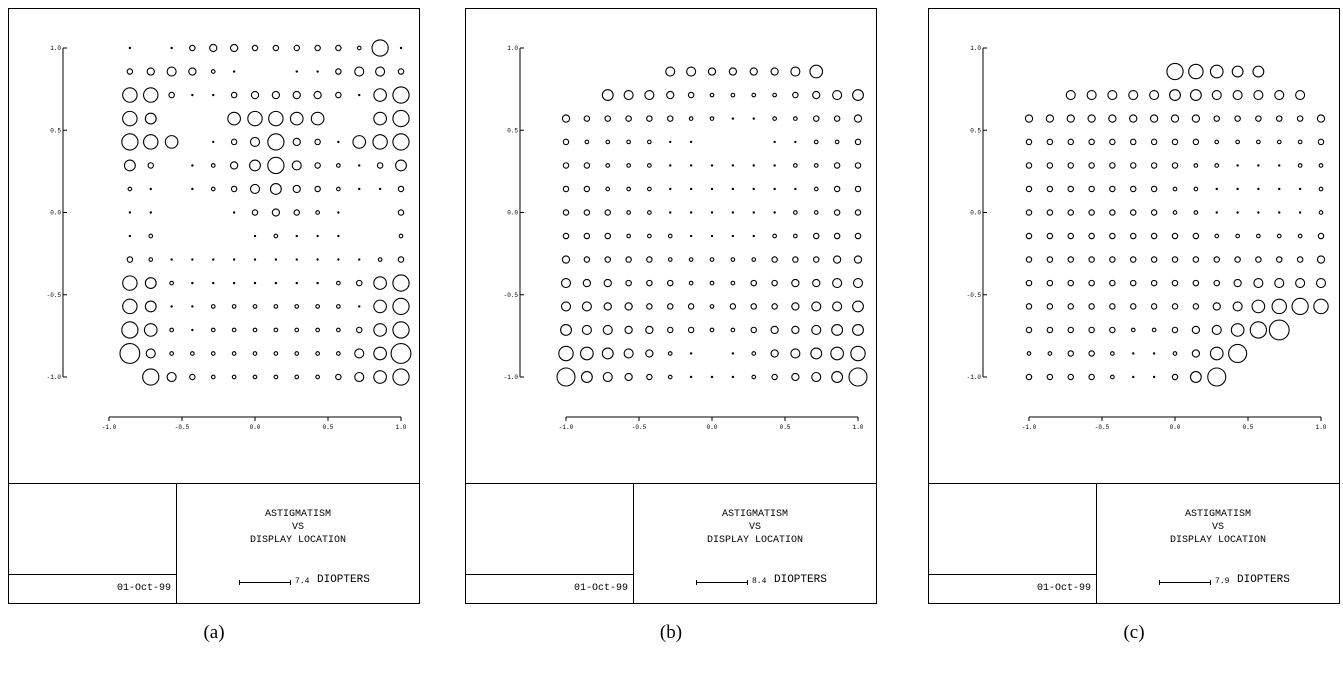 The width and height of the screenshot is (1343, 675). I want to click on y-tick-label: -1.0, so click(54, 377).